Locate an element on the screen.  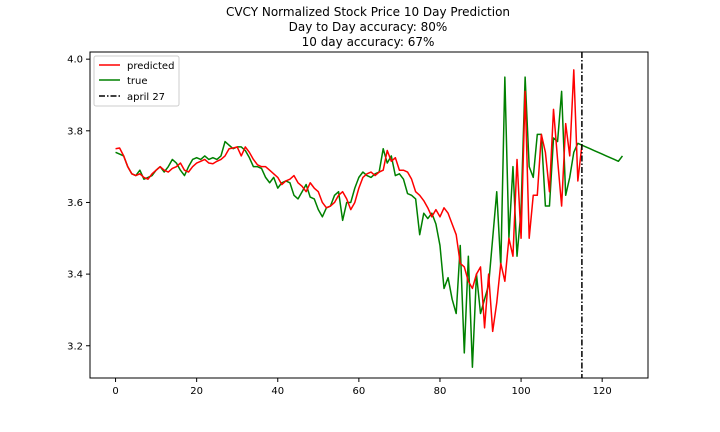
y-tick-label: 3.8 is located at coordinates (75, 131).